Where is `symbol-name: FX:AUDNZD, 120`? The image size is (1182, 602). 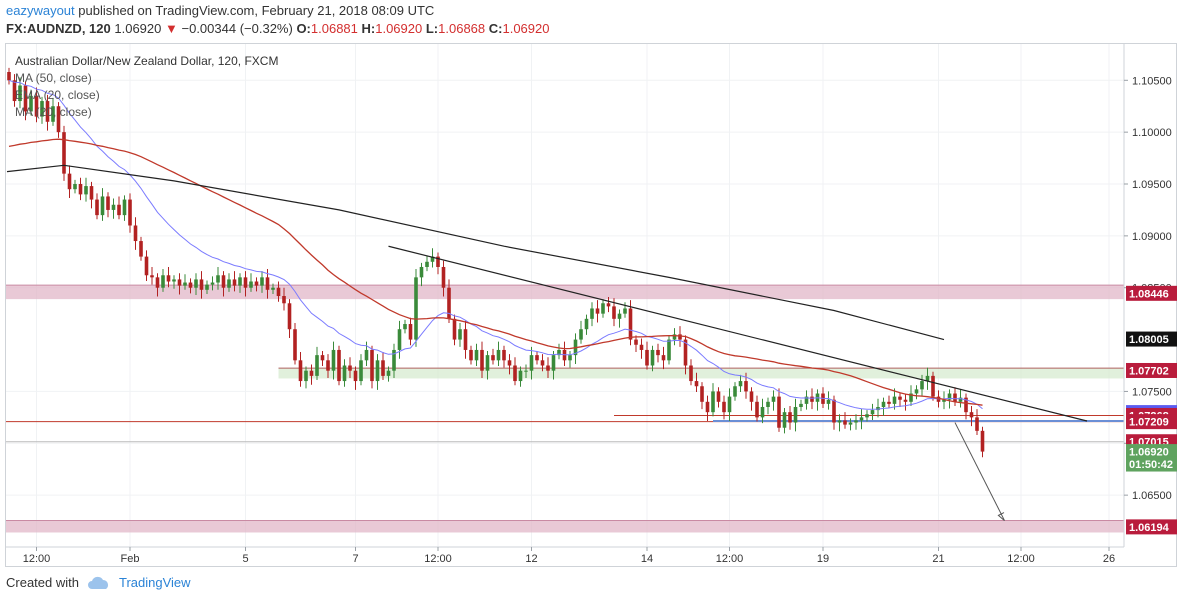
symbol-name: FX:AUDNZD, 120 is located at coordinates (58, 28).